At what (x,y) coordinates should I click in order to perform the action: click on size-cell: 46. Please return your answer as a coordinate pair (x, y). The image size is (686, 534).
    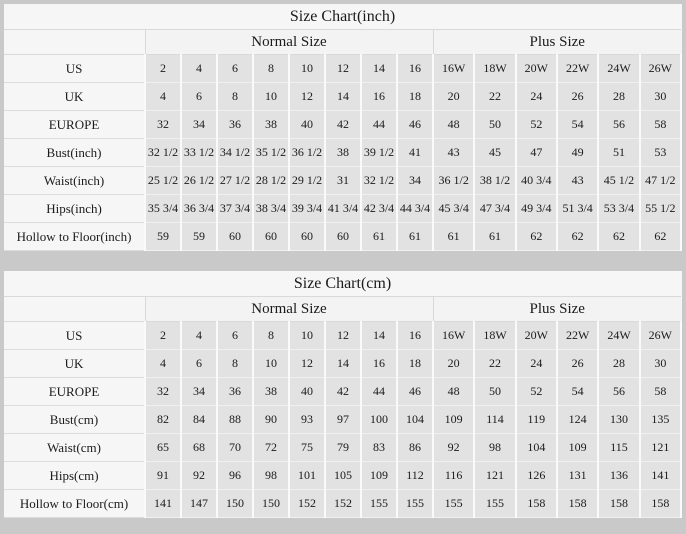
    Looking at the image, I should click on (415, 391).